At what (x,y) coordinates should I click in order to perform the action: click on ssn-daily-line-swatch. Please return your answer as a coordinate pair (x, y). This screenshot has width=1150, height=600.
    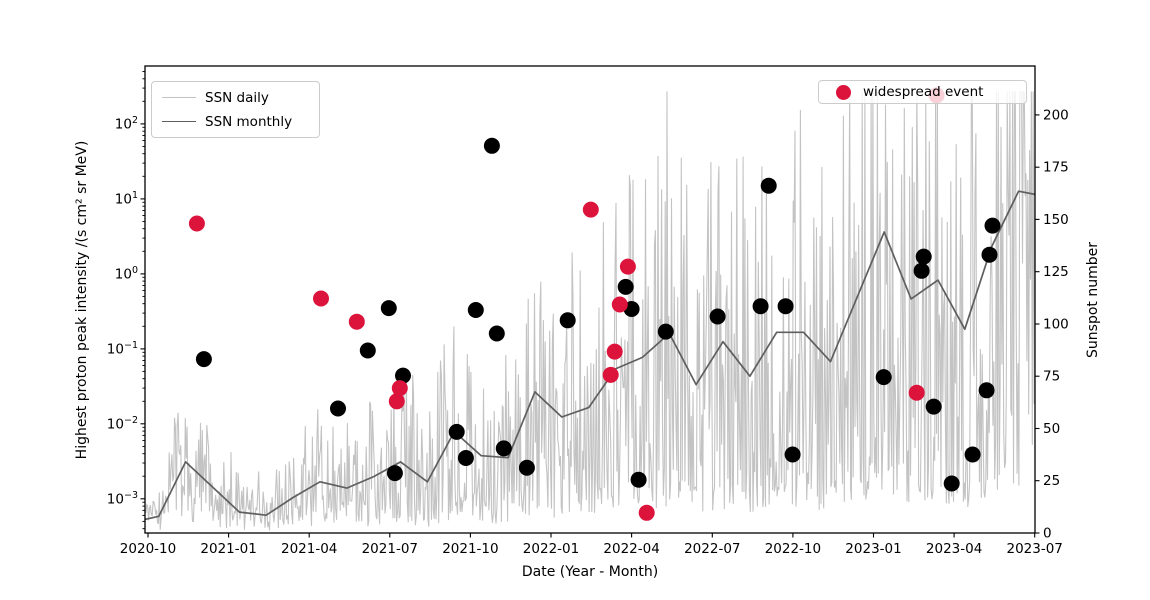
    Looking at the image, I should click on (179, 97).